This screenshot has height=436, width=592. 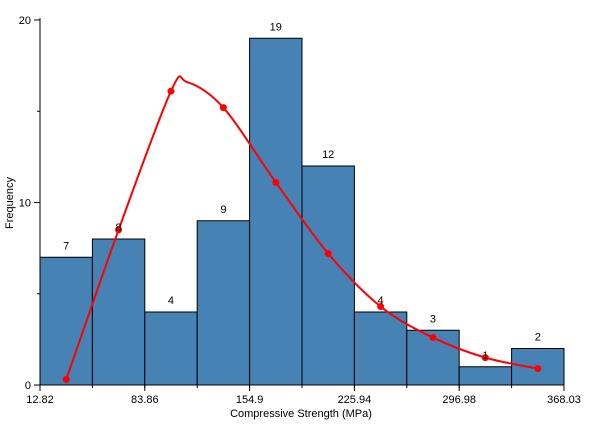 I want to click on y-tick-label: 20, so click(x=25, y=21).